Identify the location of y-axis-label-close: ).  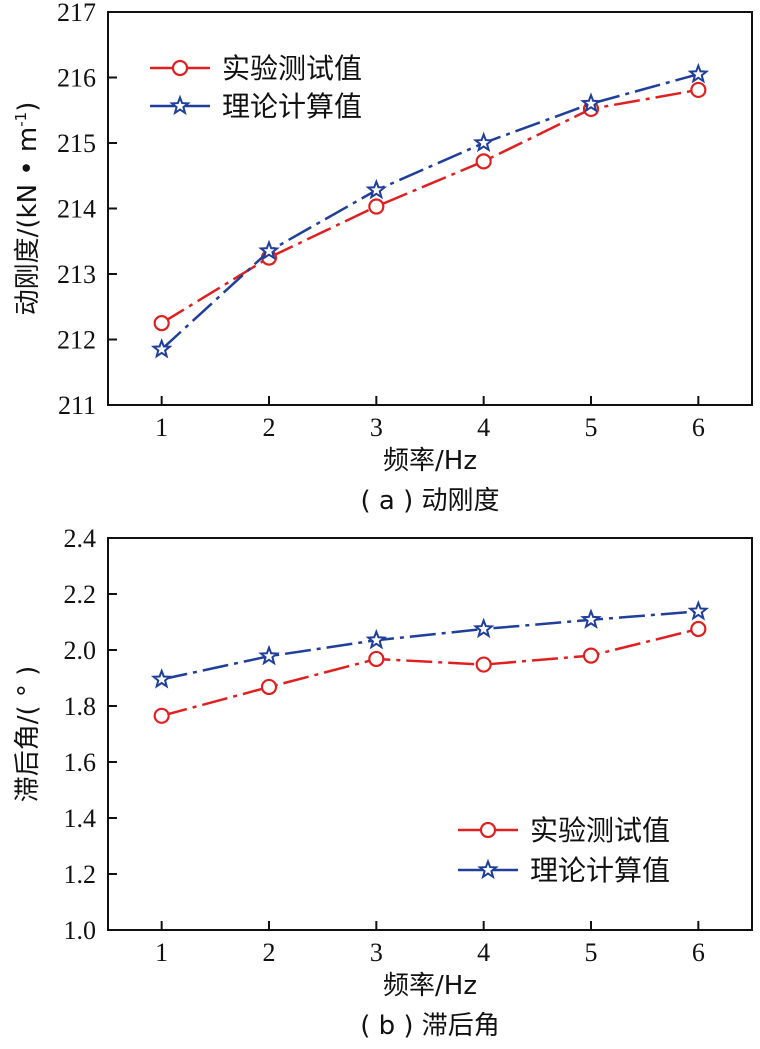
(28, 107).